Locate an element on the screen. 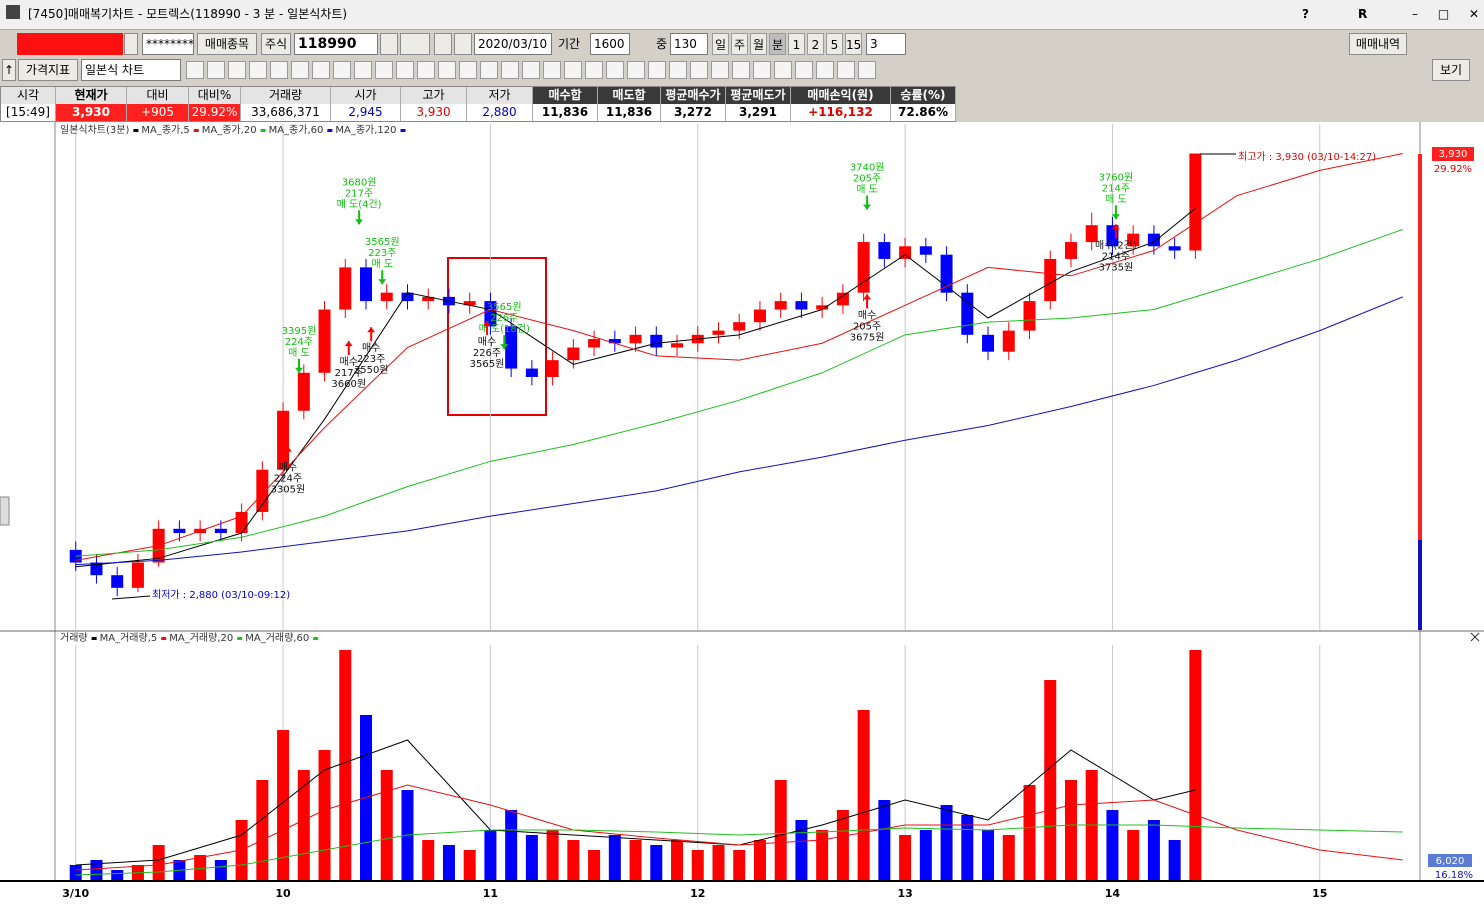 The width and height of the screenshot is (1484, 904). account: ******** is located at coordinates (168, 44).